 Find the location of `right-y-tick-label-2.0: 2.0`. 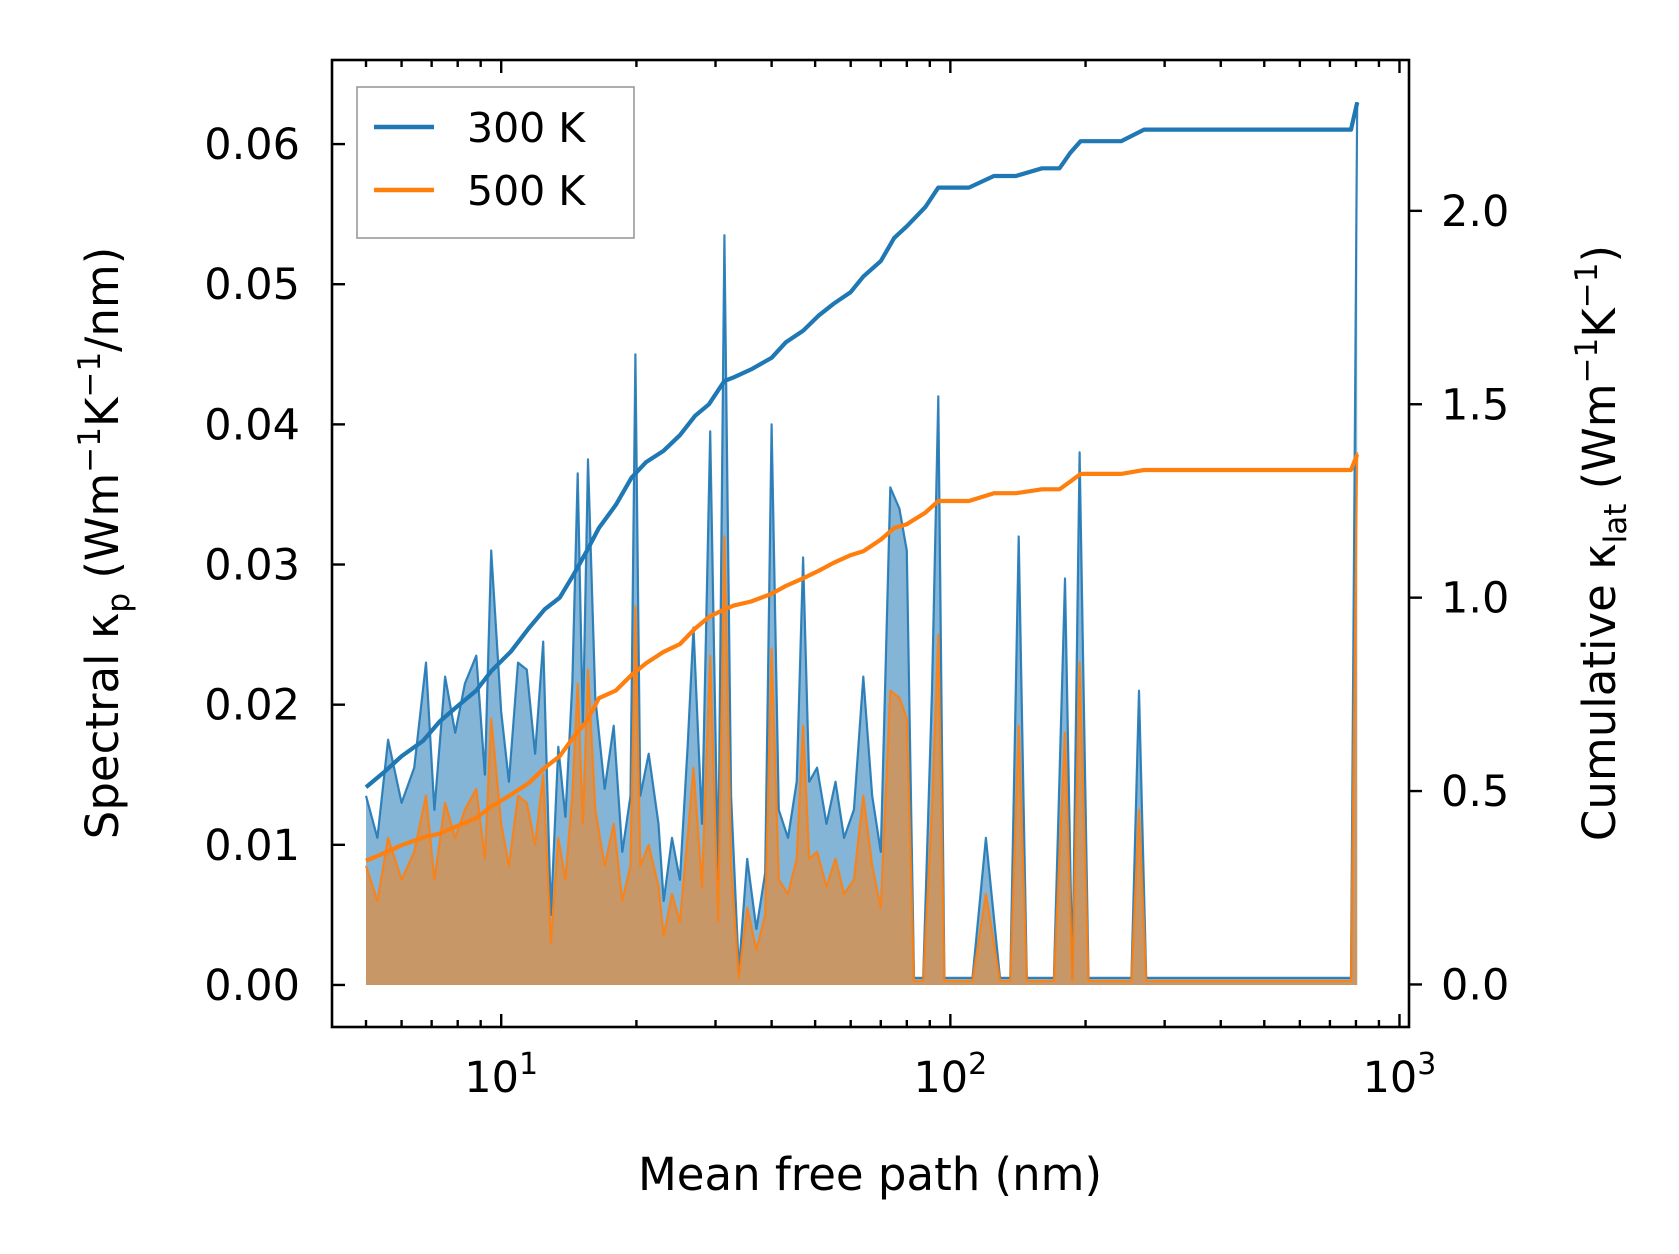

right-y-tick-label-2.0: 2.0 is located at coordinates (1475, 212).